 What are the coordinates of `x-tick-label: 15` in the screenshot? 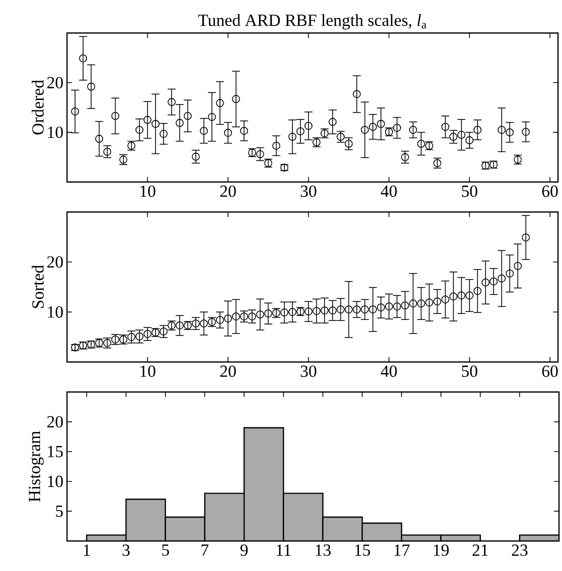 It's located at (362, 550).